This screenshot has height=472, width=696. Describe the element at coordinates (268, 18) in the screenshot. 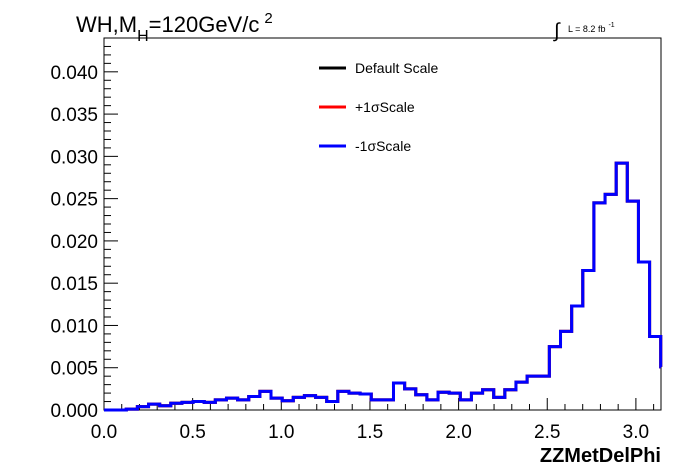

I see `title-superscript: 2` at that location.